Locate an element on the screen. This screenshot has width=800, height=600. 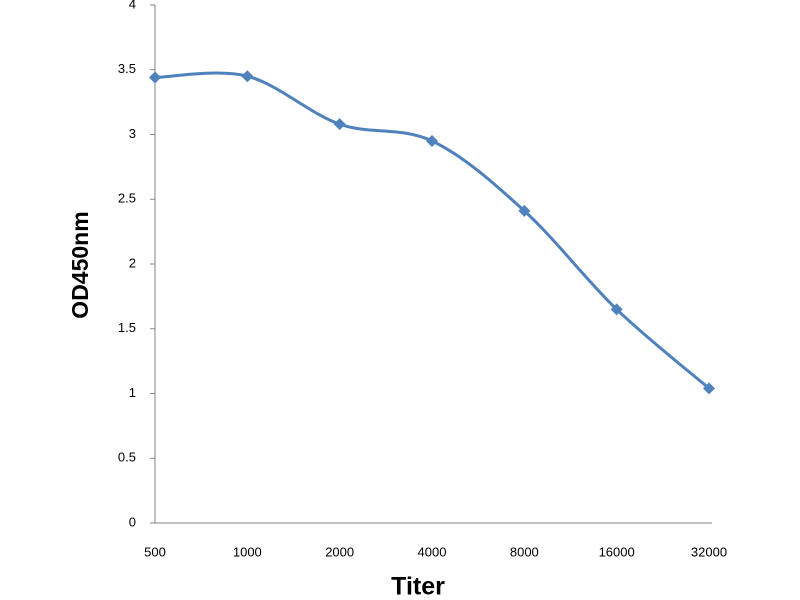
y-tick-label: 1 is located at coordinates (132, 392).